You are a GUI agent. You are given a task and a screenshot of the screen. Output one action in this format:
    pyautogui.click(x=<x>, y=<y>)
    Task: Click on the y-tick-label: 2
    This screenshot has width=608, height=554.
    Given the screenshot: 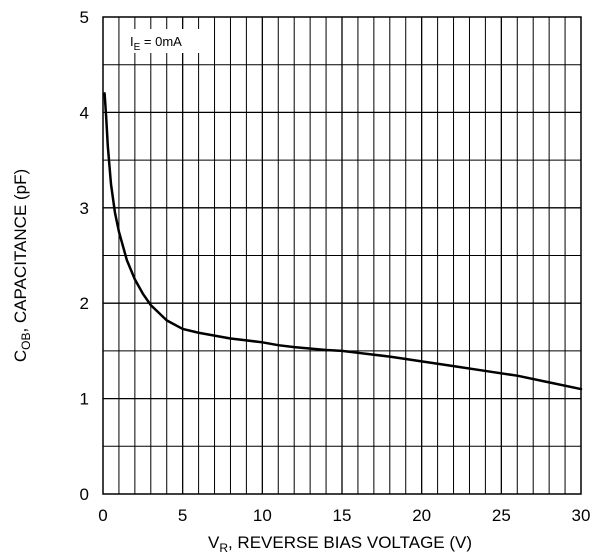 What is the action you would take?
    pyautogui.click(x=84, y=303)
    